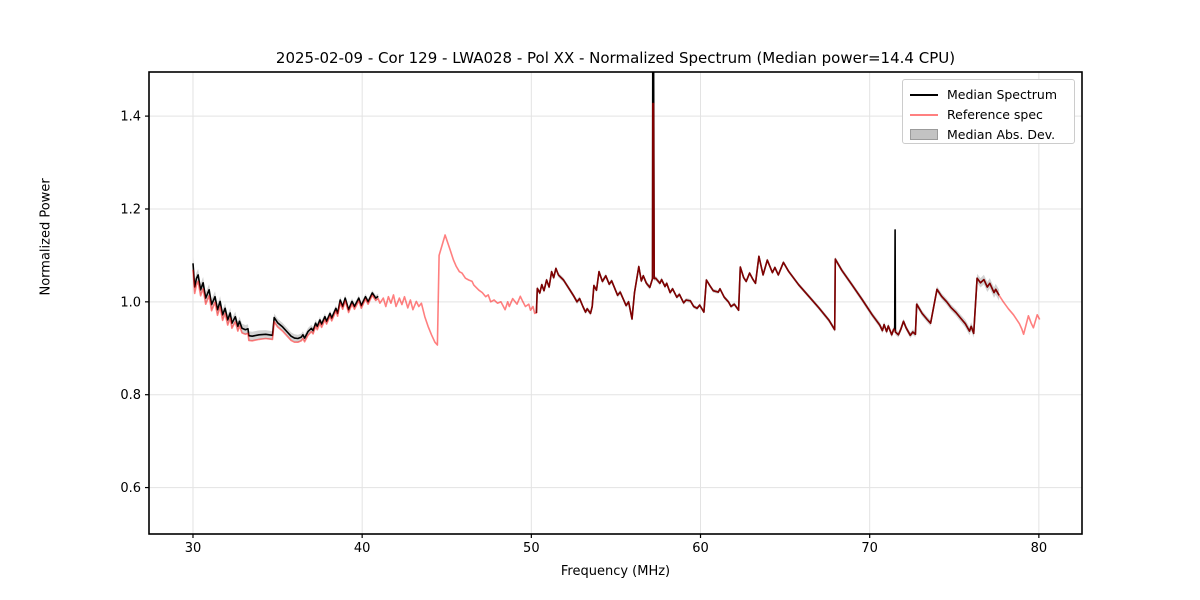  I want to click on median-spectrum-line-swatch, so click(924, 94).